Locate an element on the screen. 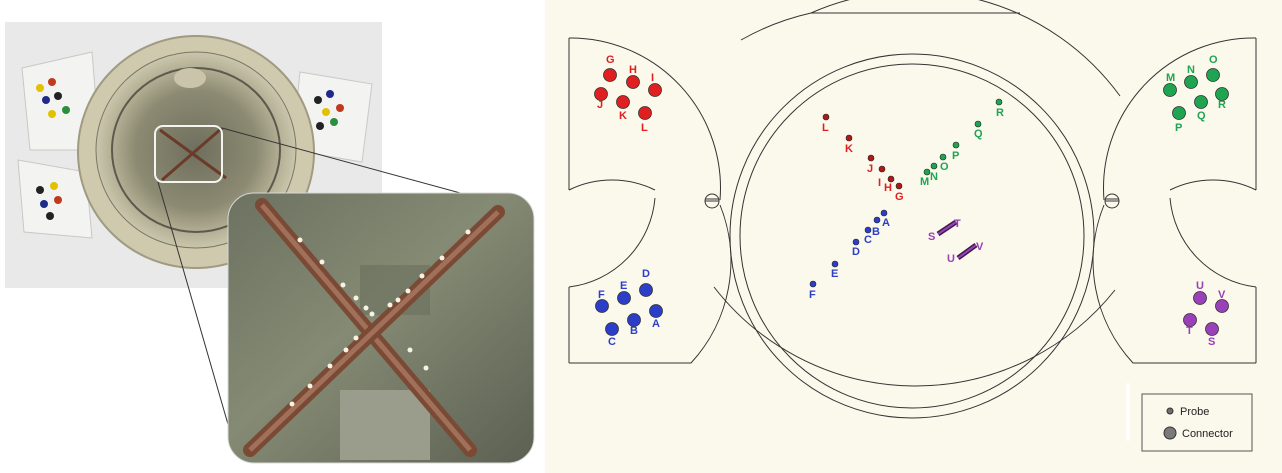 Image resolution: width=1282 pixels, height=473 pixels. connector-label: H is located at coordinates (633, 70).